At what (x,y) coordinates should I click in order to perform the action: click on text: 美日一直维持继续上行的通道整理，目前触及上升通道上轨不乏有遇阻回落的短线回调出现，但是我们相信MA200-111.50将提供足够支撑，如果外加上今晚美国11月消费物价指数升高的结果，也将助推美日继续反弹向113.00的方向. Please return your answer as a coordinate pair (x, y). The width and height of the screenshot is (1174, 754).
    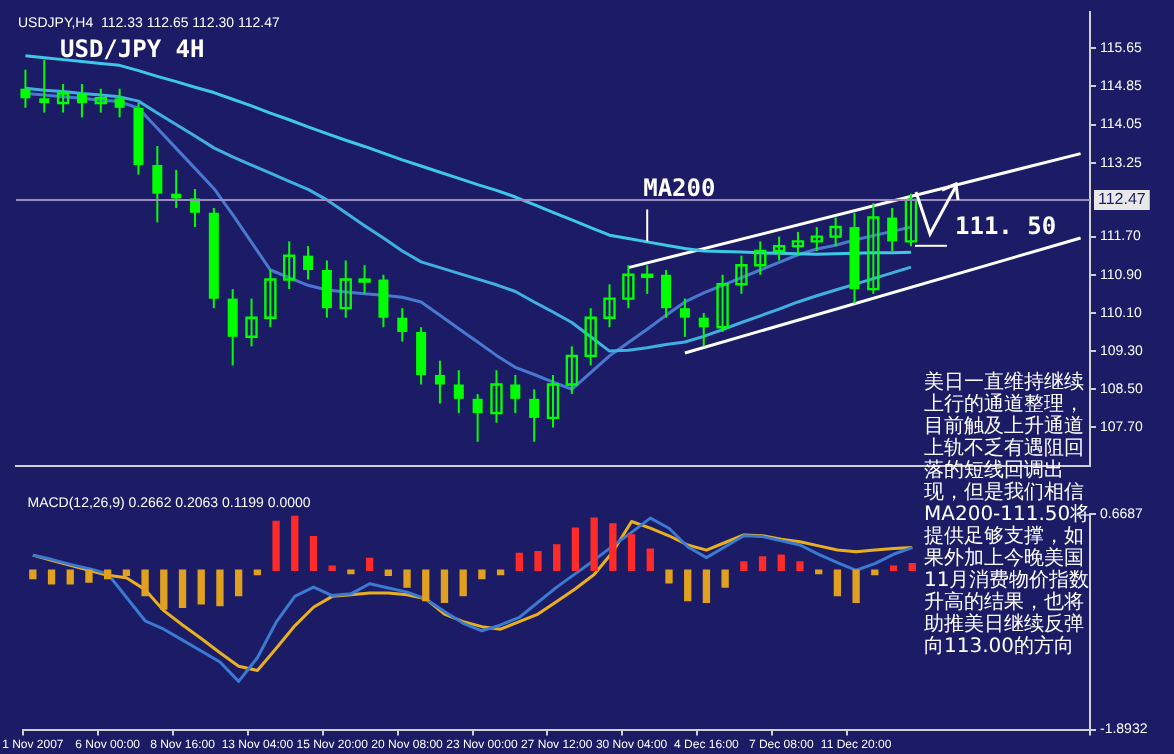
    Looking at the image, I should click on (1007, 515).